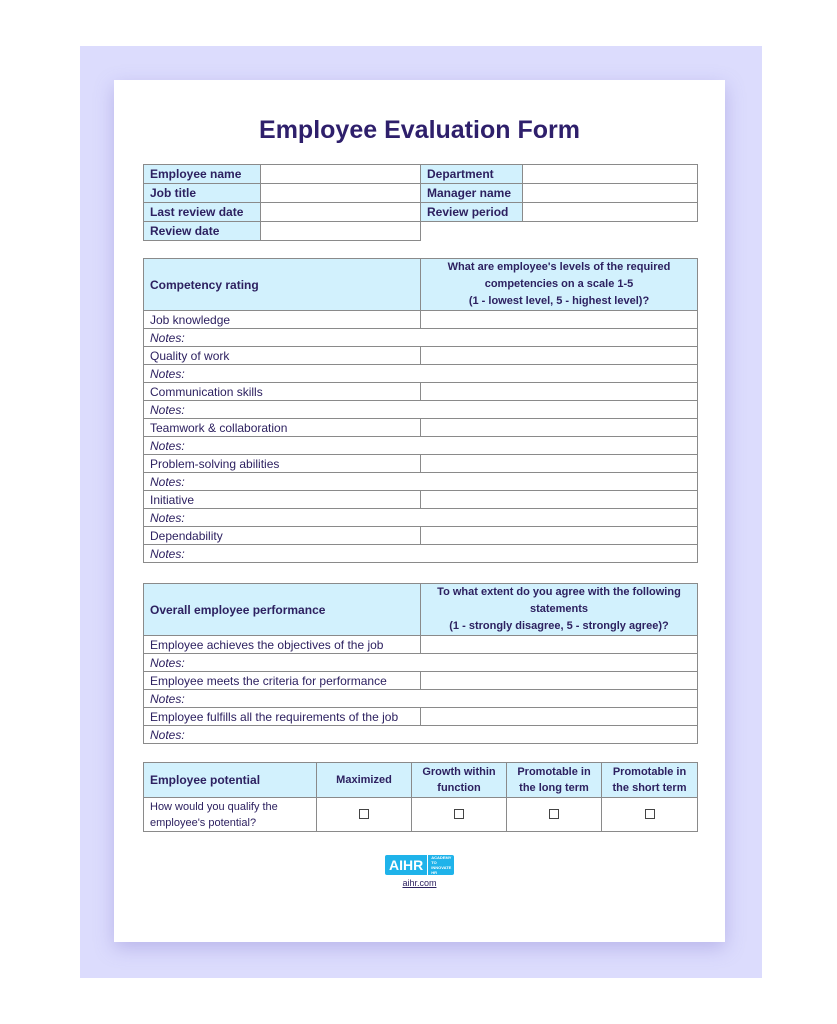  What do you see at coordinates (419, 865) in the screenshot?
I see `aihr-logo: AIHR ACADEMY TO INNOVATE HR` at bounding box center [419, 865].